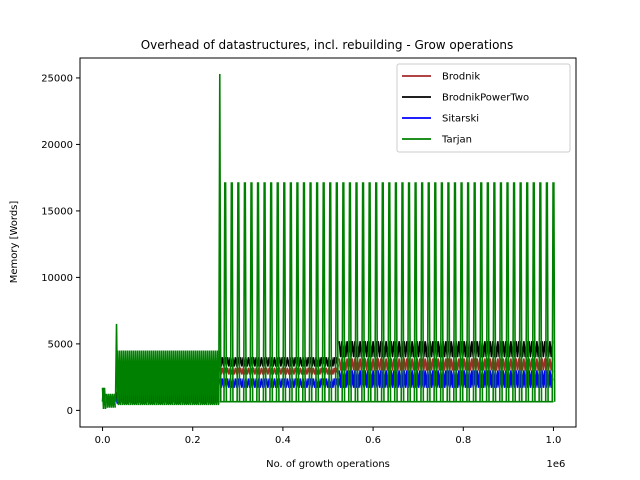 Image resolution: width=640 pixels, height=480 pixels. What do you see at coordinates (554, 440) in the screenshot?
I see `x-tick-label: 1.0` at bounding box center [554, 440].